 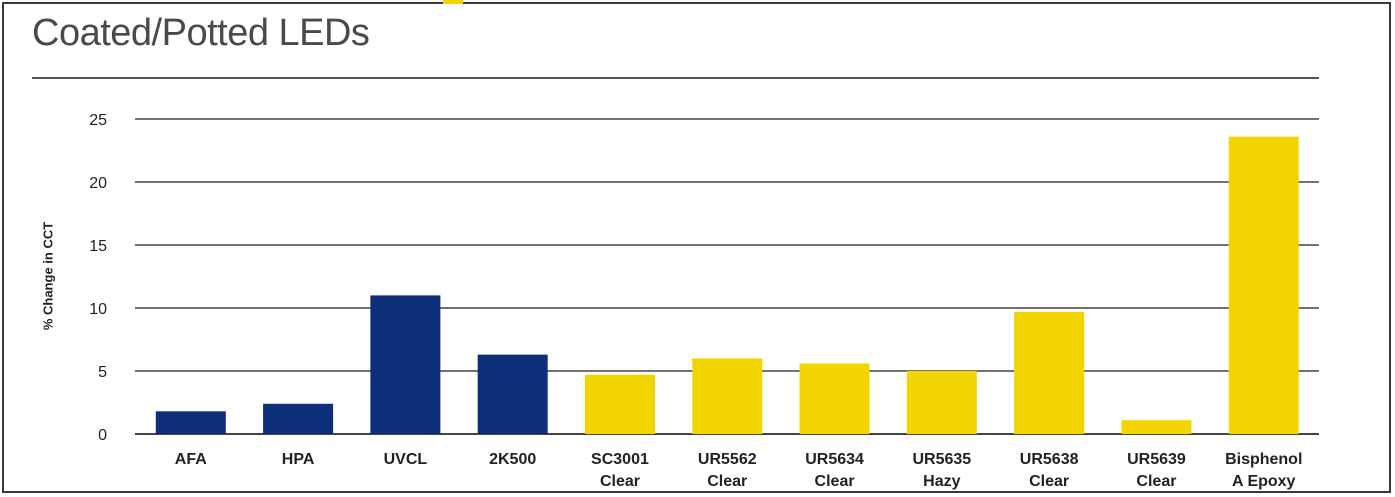 I want to click on x-tick-label: Bisphenol A Epoxy, so click(x=1263, y=470).